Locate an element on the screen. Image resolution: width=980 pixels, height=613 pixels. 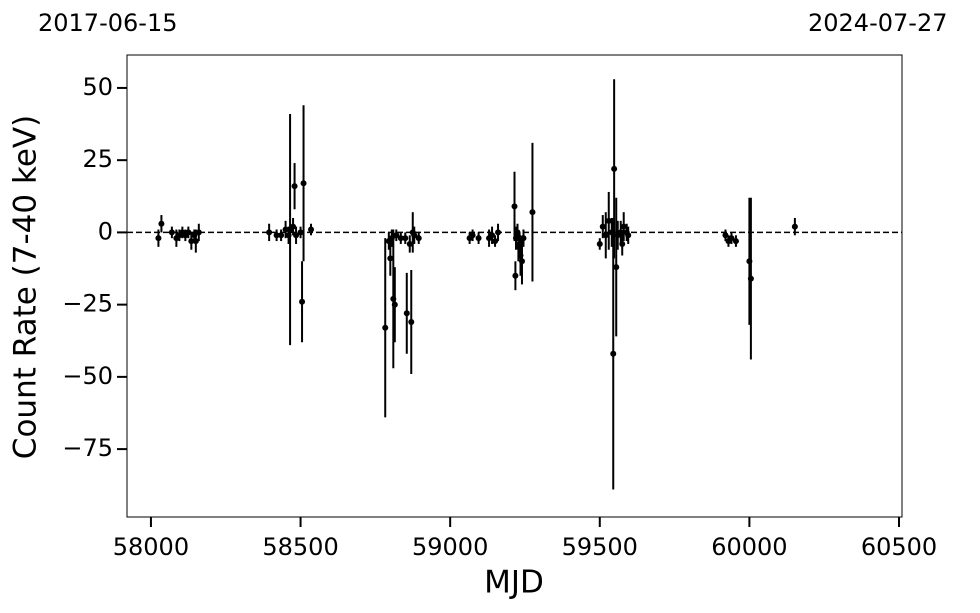
y-tick-label: 50 is located at coordinates (97, 87).